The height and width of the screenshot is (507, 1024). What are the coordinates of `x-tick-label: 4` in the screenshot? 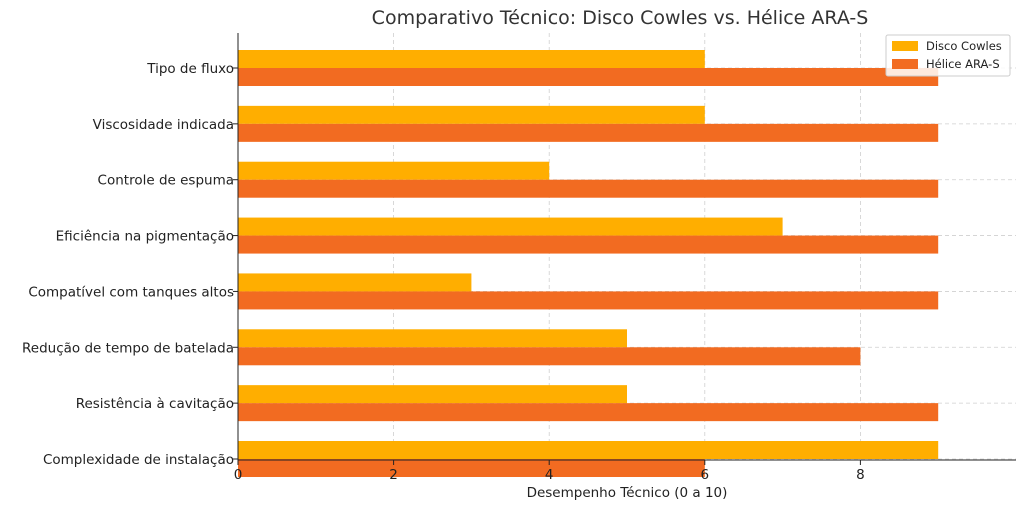 It's located at (549, 475).